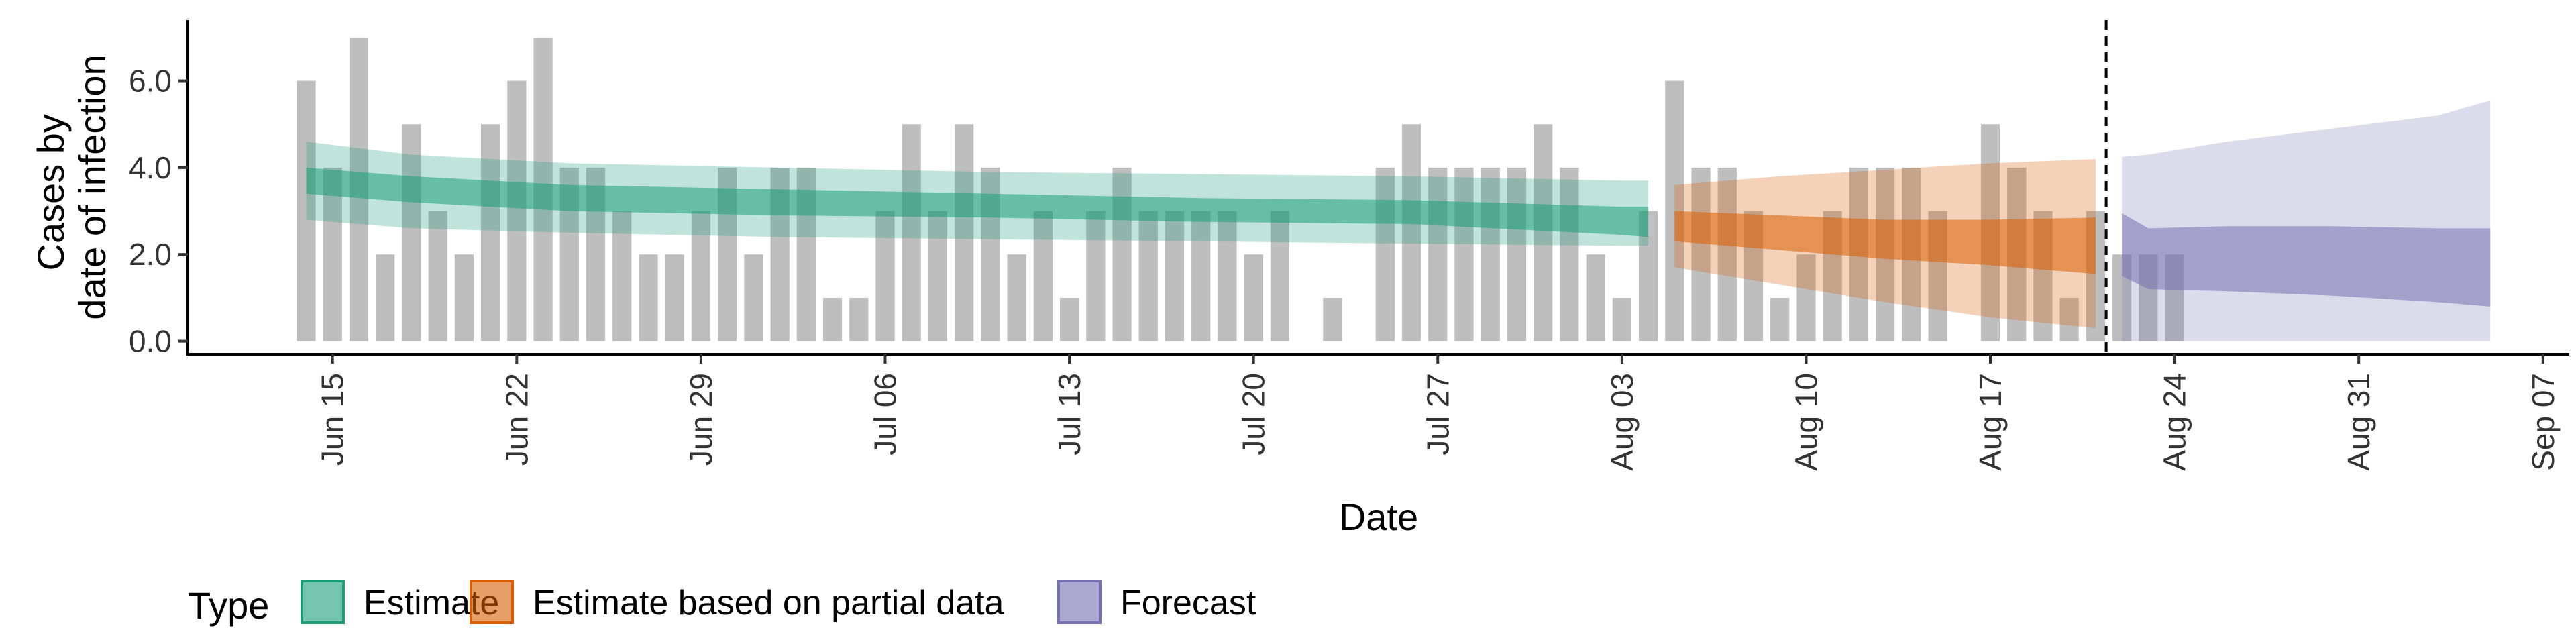 The width and height of the screenshot is (2576, 644). What do you see at coordinates (158, 211) in the screenshot?
I see `y-axis-ticks: 0.0 2.0 4.0 6.0` at bounding box center [158, 211].